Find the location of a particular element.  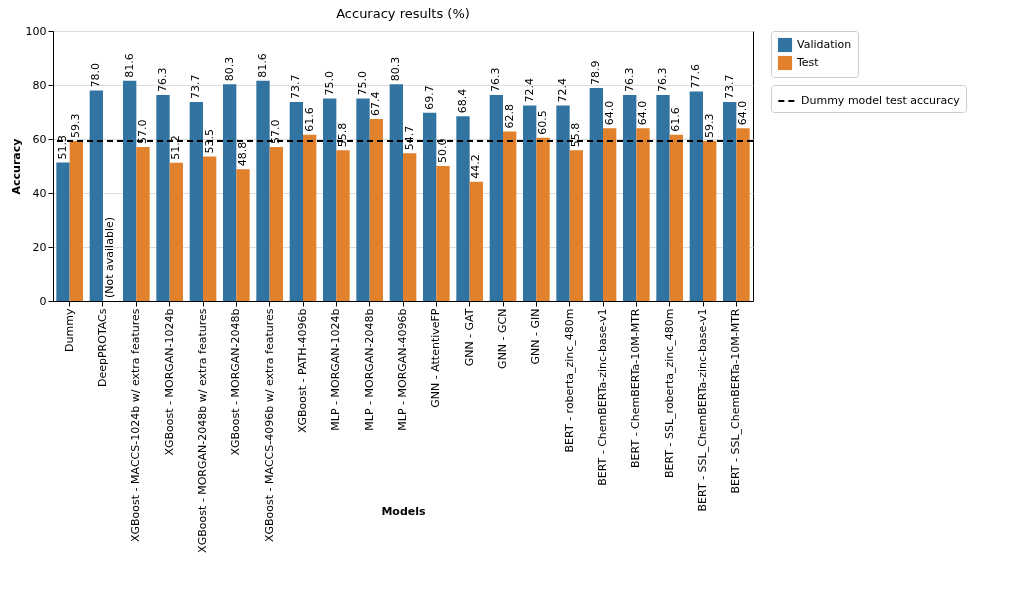

y-tick-label: 0 is located at coordinates (43, 301).